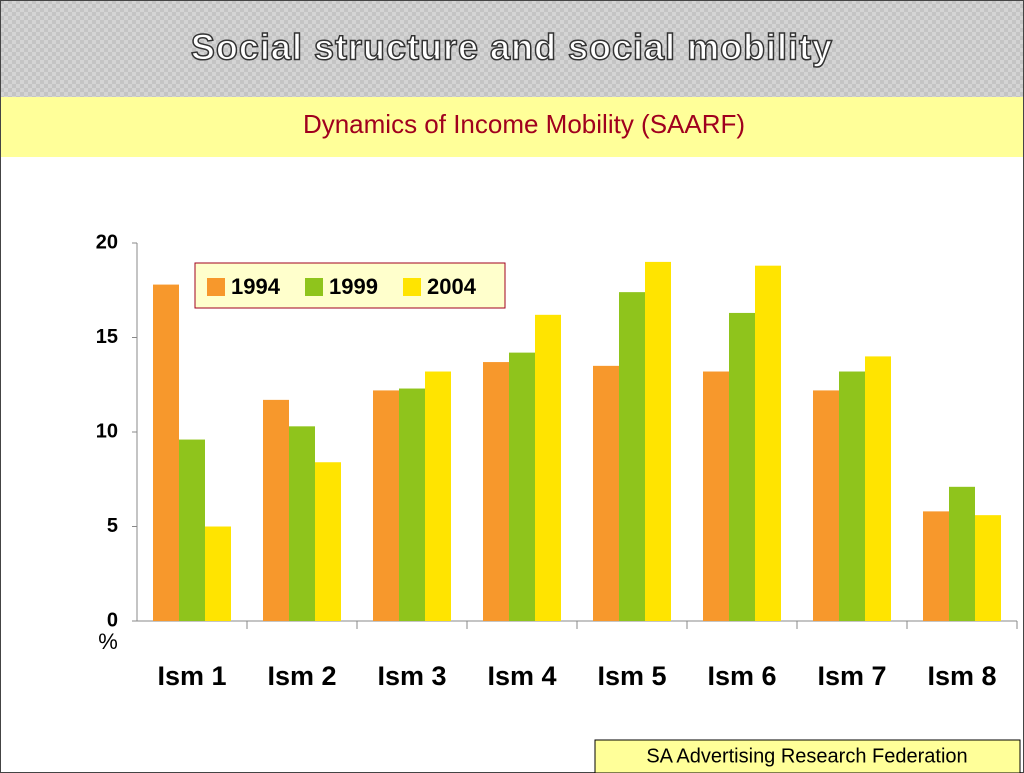 This screenshot has width=1024, height=773. I want to click on x-tick-label: Ism 7, so click(851, 676).